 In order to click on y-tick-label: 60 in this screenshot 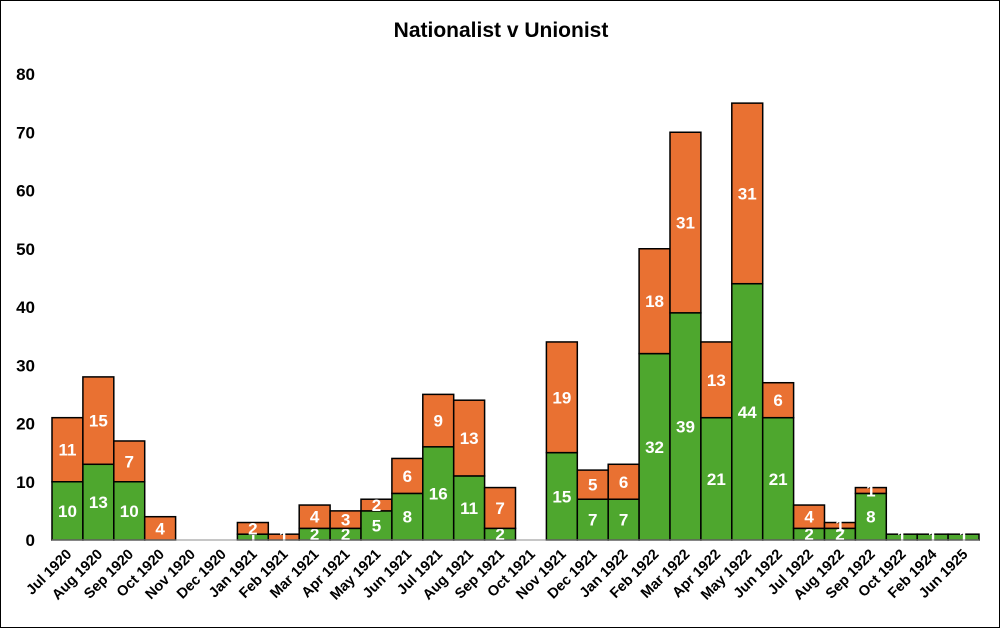, I will do `click(25, 191)`.